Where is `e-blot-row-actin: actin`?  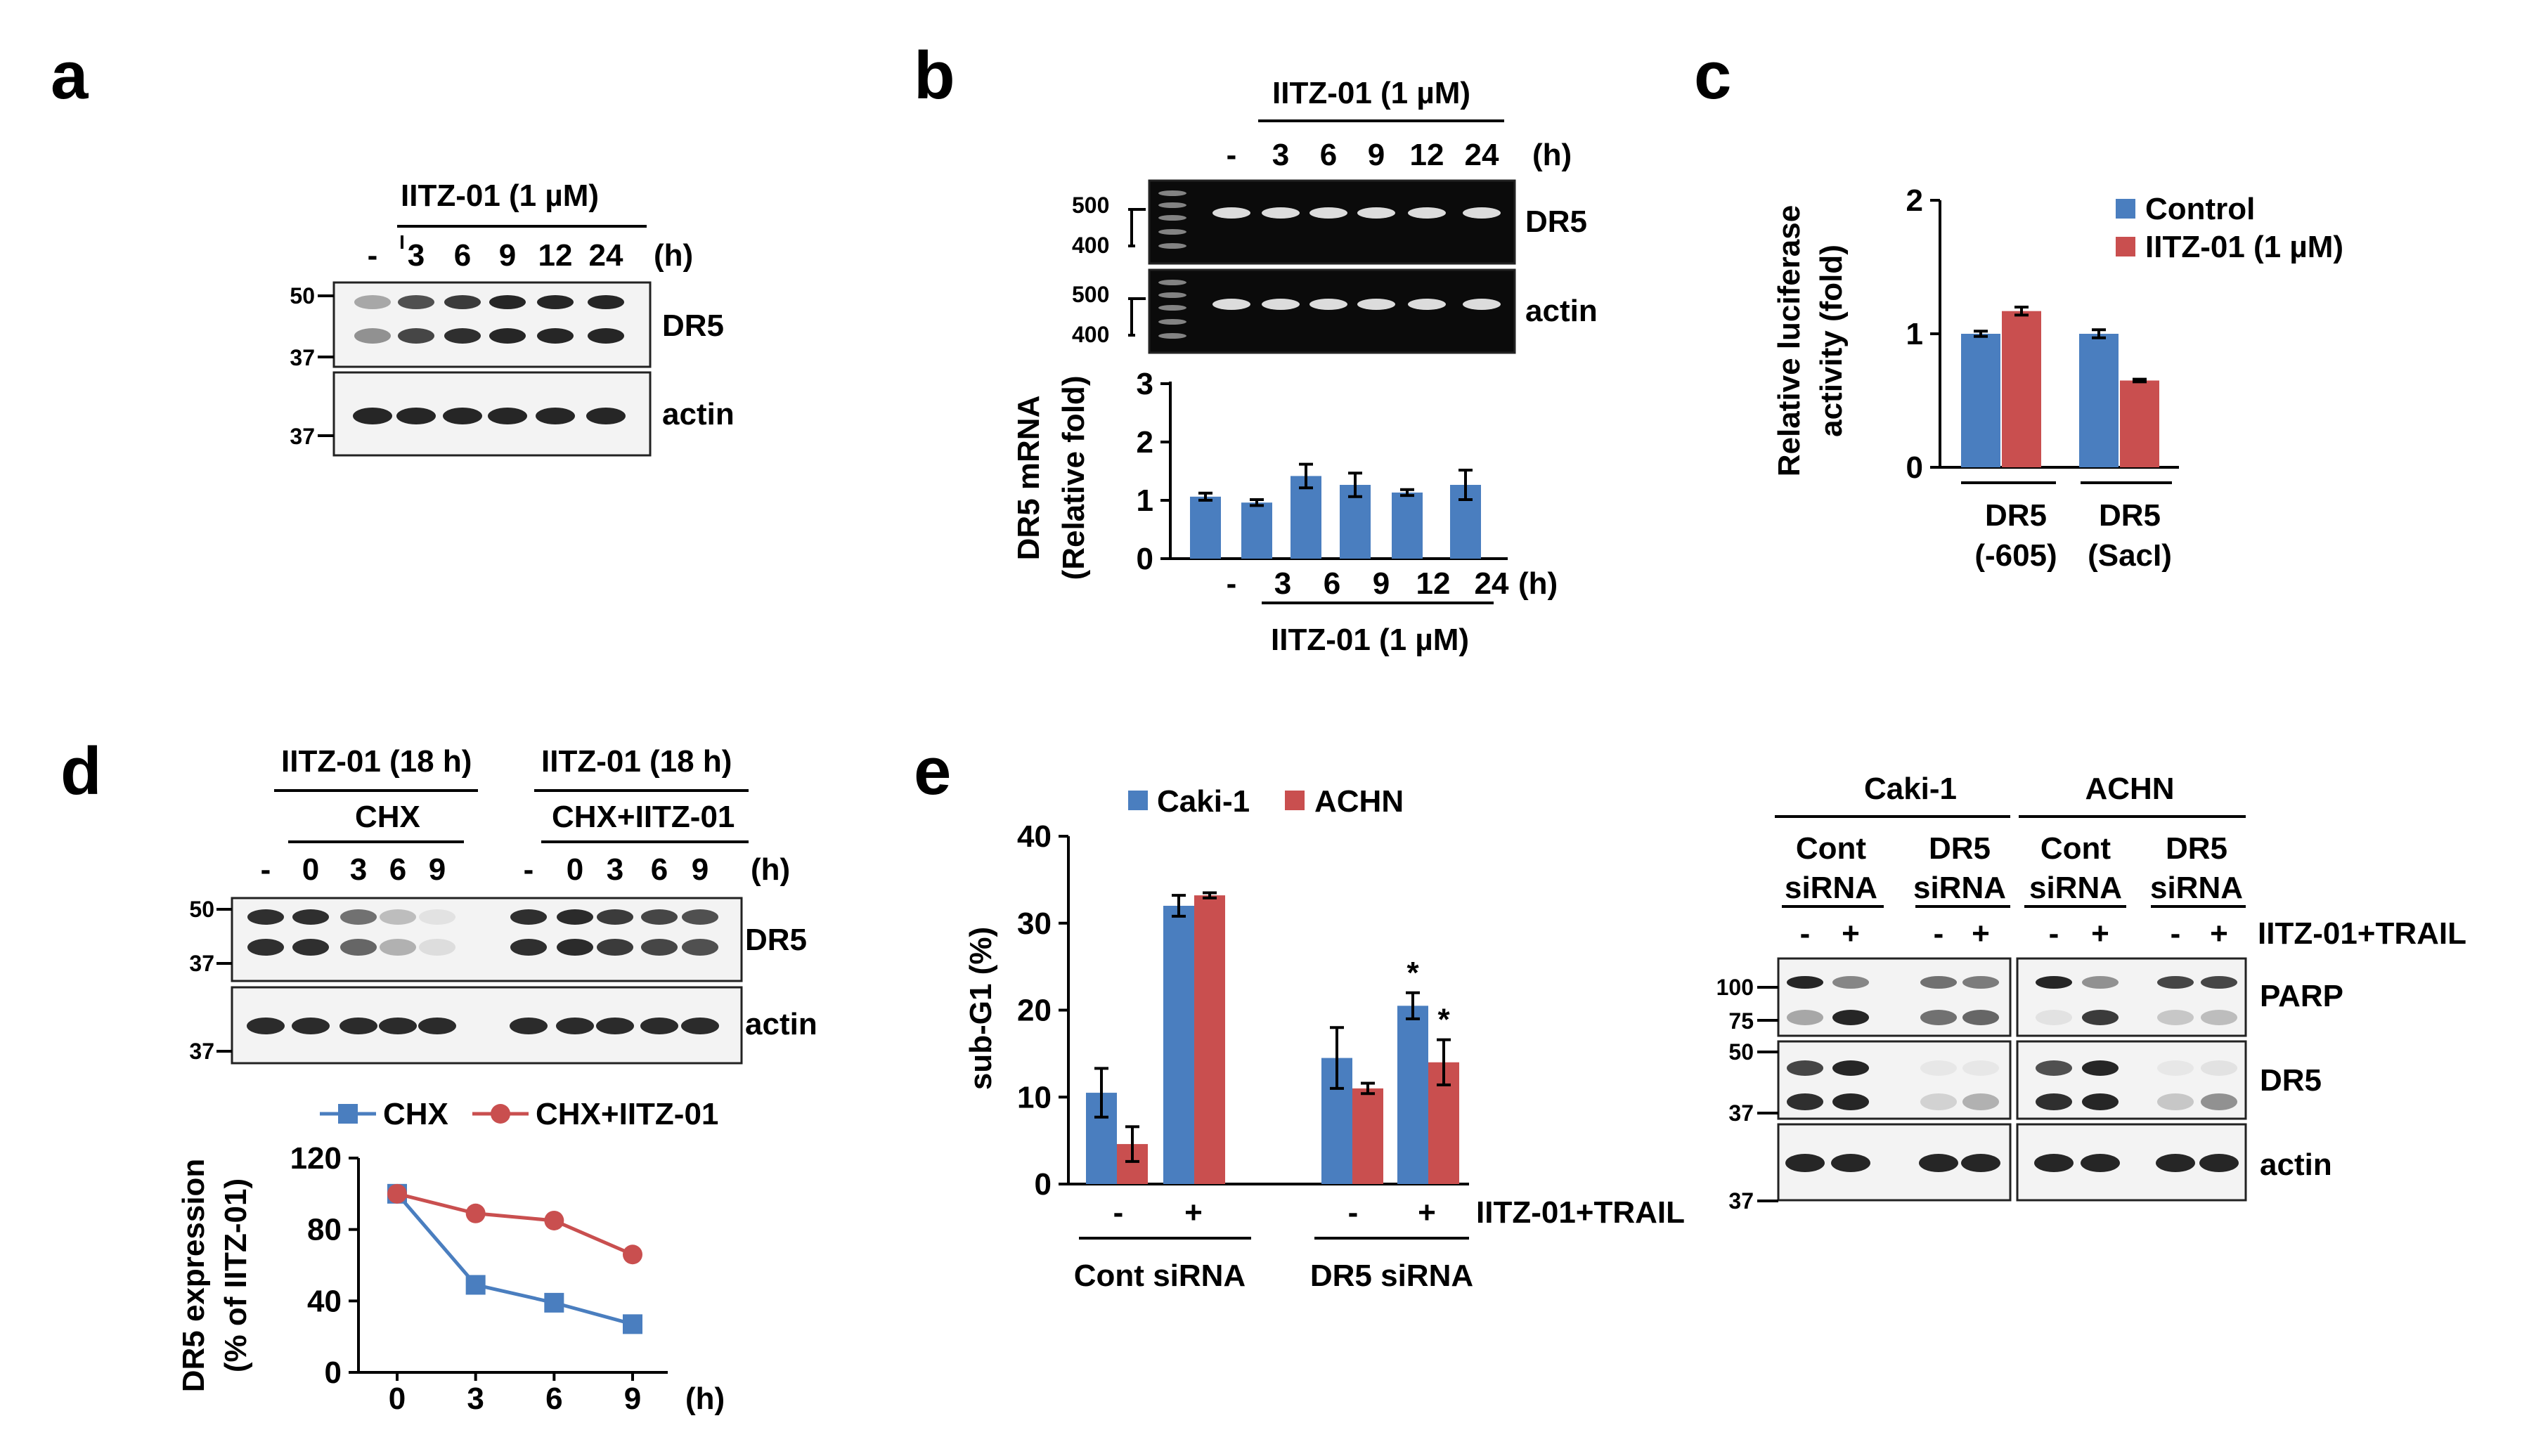
e-blot-row-actin: actin is located at coordinates (2296, 1165).